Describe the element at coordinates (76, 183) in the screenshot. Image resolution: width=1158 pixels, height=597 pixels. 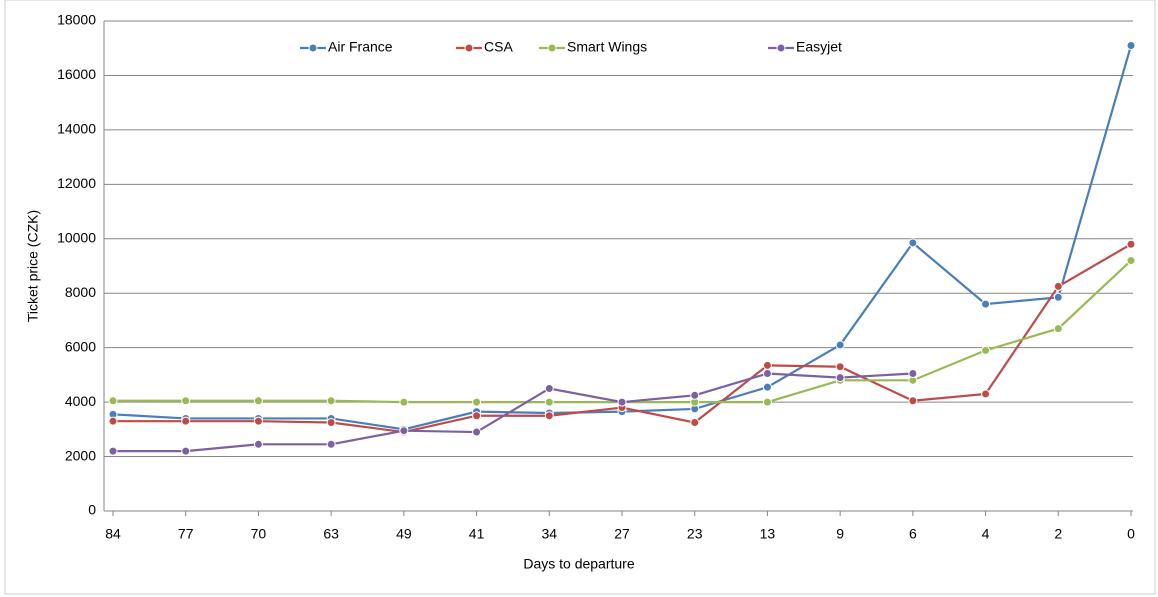
I see `y-tick-label: 12000` at that location.